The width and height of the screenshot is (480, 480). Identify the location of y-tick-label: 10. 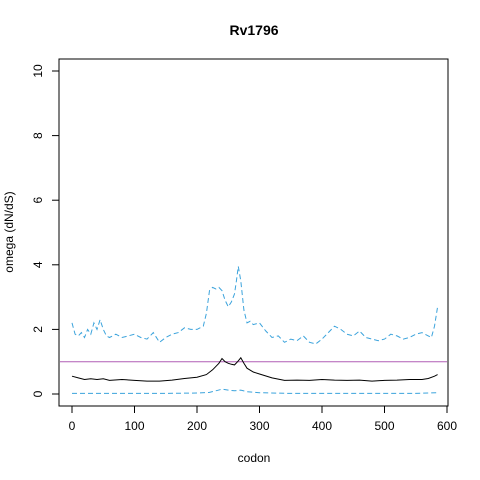
(38, 71).